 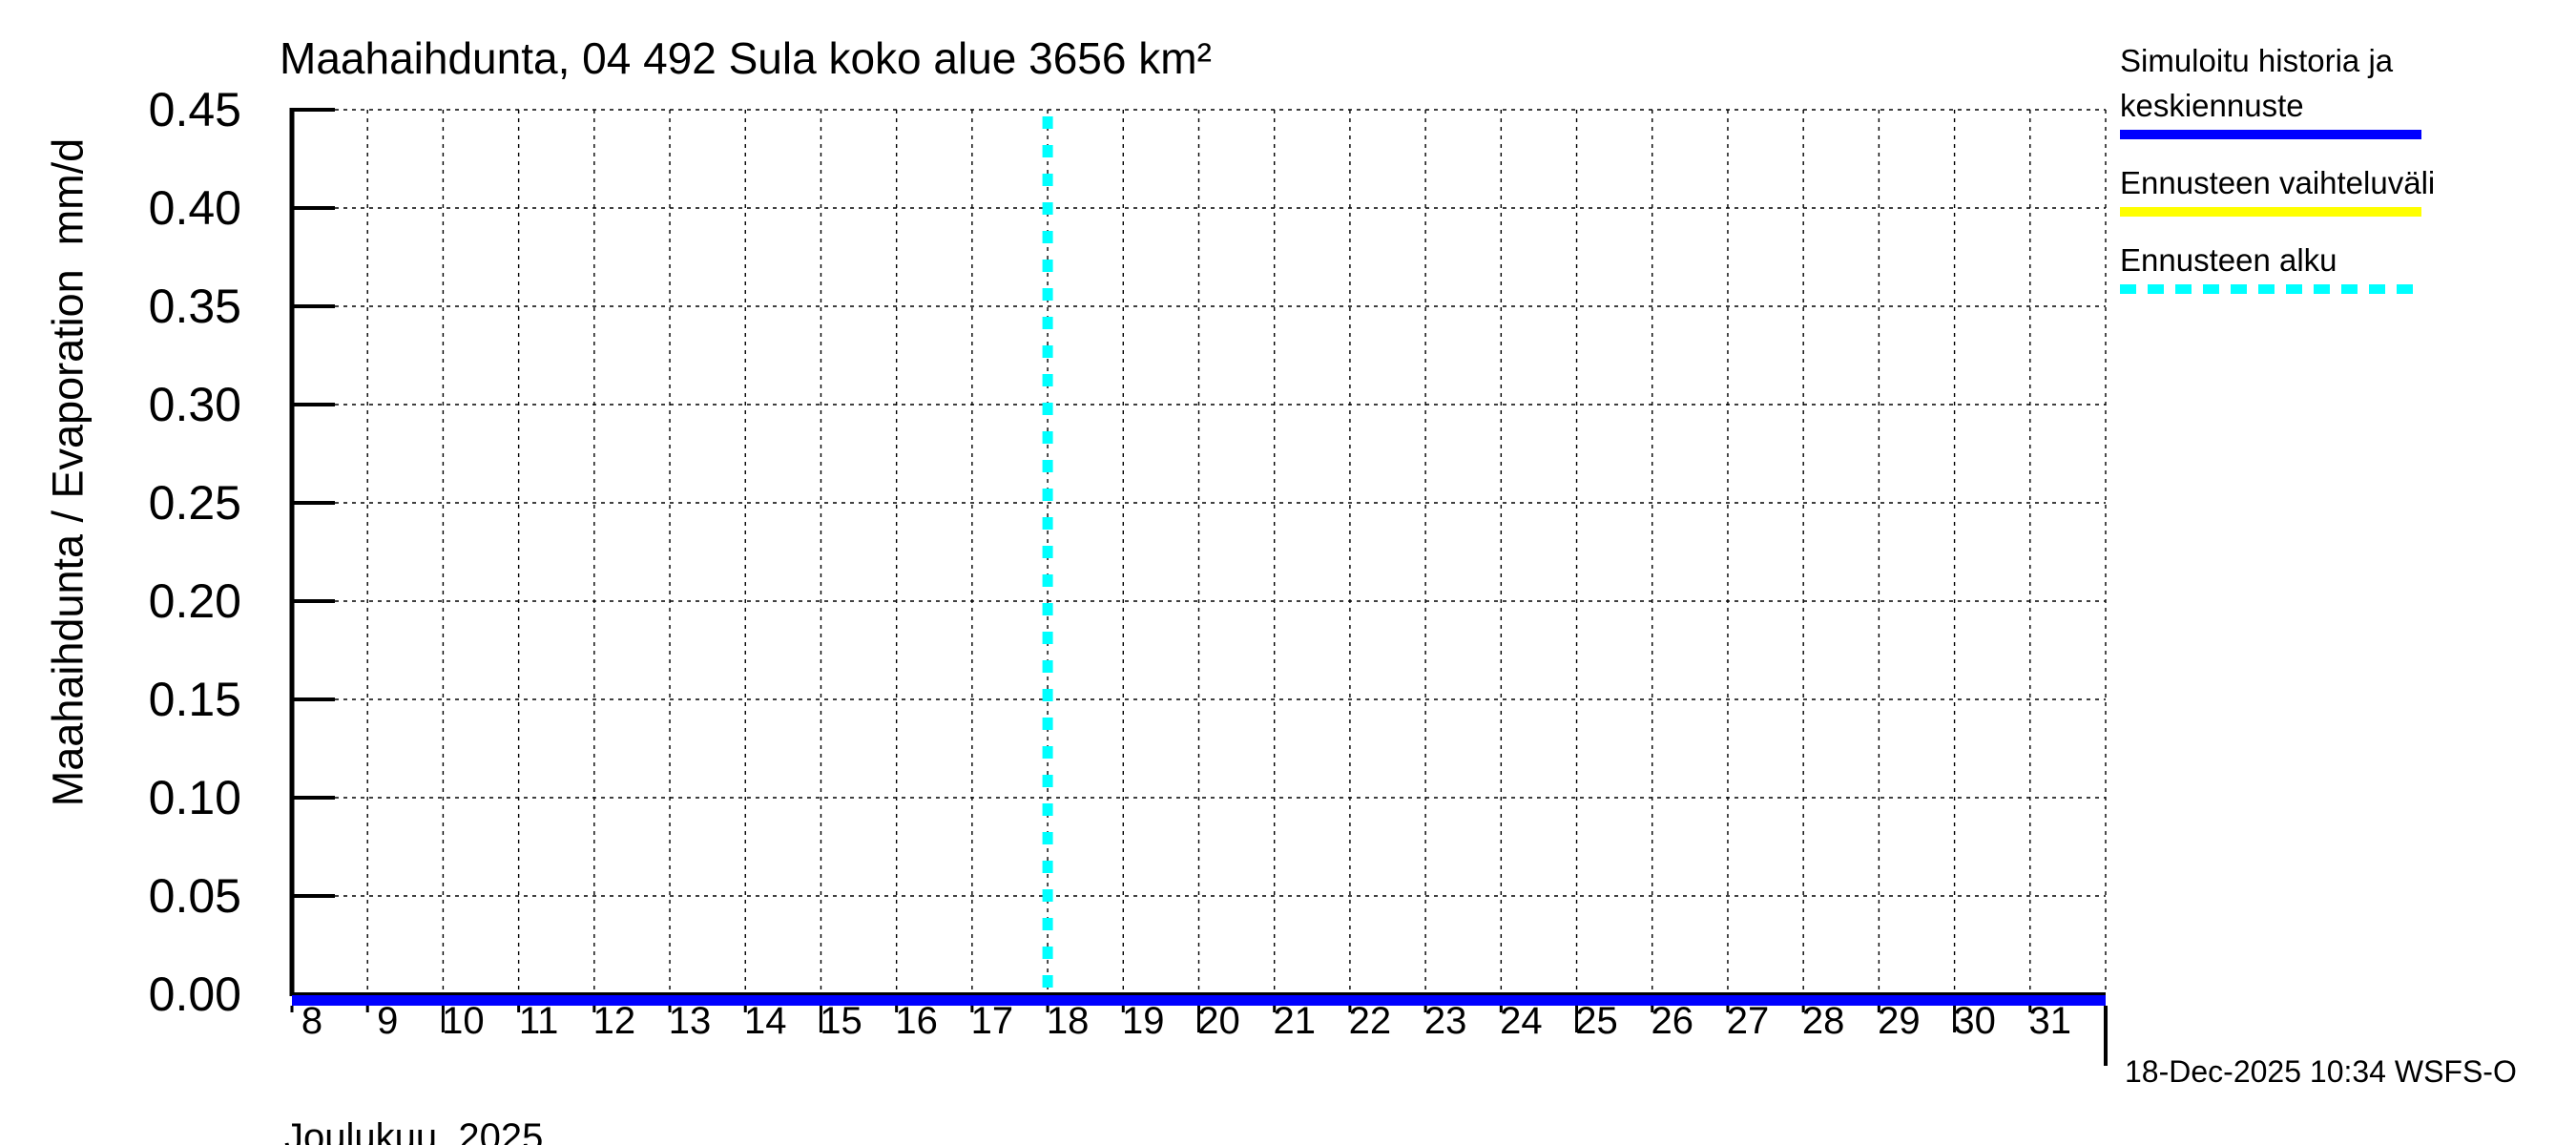 I want to click on x-tick-label: 30, so click(x=1974, y=1021).